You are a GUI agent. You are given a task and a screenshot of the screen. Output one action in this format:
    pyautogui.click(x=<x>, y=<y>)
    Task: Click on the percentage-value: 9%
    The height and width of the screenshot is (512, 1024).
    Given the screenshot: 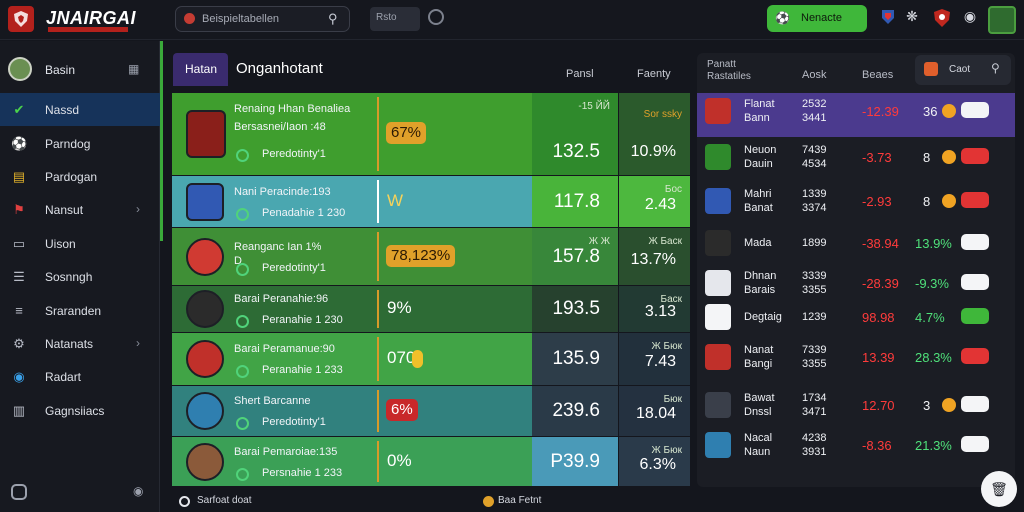 What is the action you would take?
    pyautogui.click(x=399, y=307)
    